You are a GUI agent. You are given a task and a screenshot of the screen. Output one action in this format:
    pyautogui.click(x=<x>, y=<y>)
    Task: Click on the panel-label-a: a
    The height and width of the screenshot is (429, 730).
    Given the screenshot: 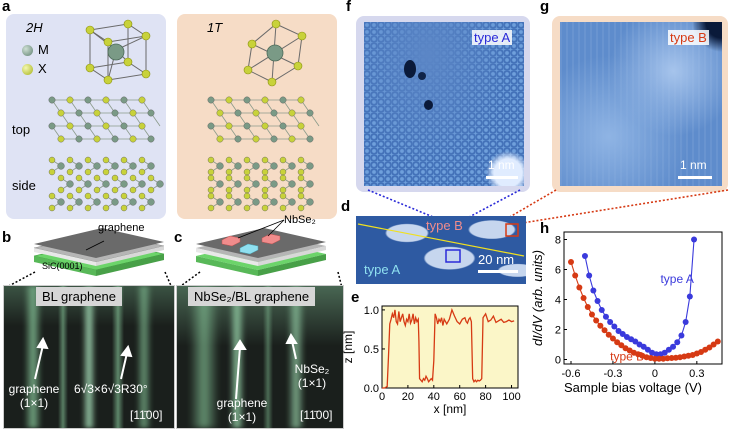 What is the action you would take?
    pyautogui.click(x=6, y=7)
    